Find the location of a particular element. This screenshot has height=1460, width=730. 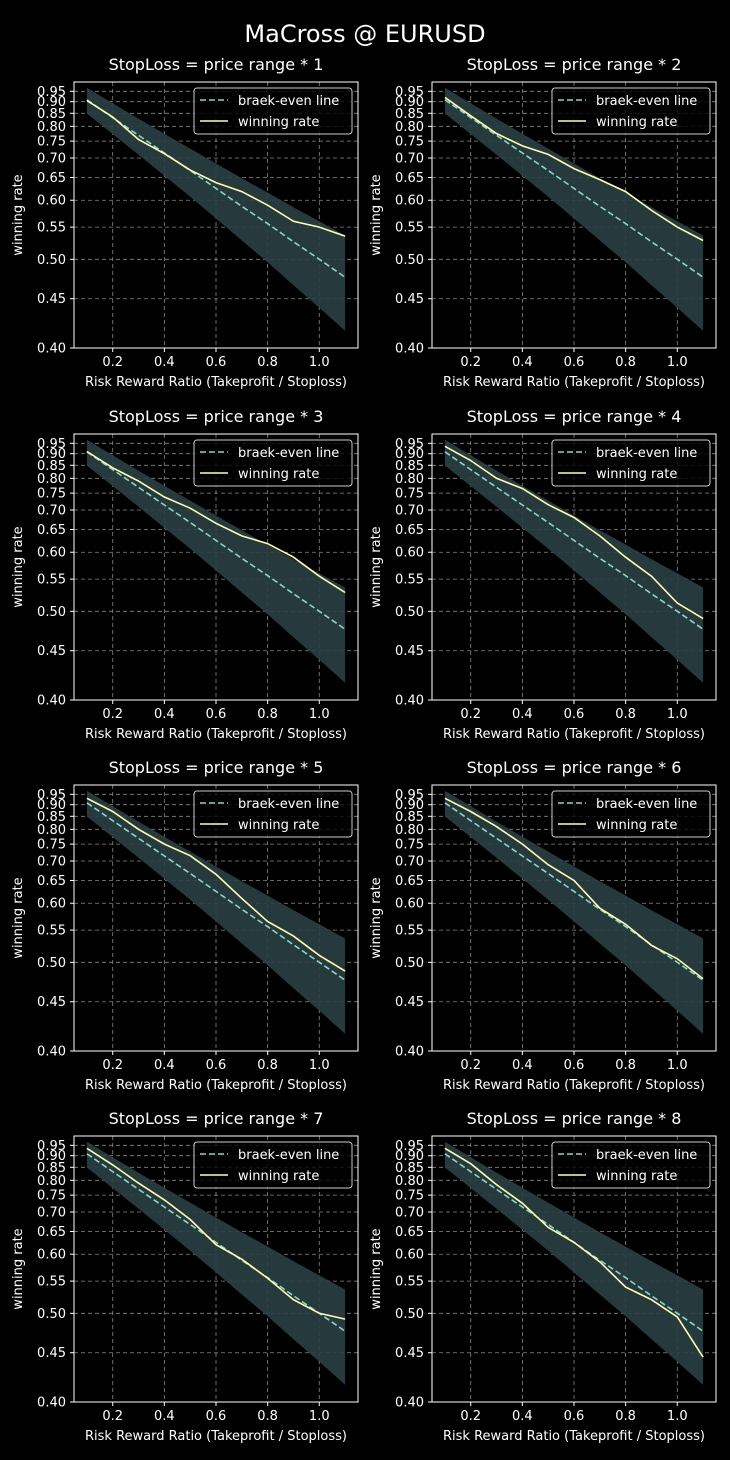

breakeven-line is located at coordinates (574, 188).